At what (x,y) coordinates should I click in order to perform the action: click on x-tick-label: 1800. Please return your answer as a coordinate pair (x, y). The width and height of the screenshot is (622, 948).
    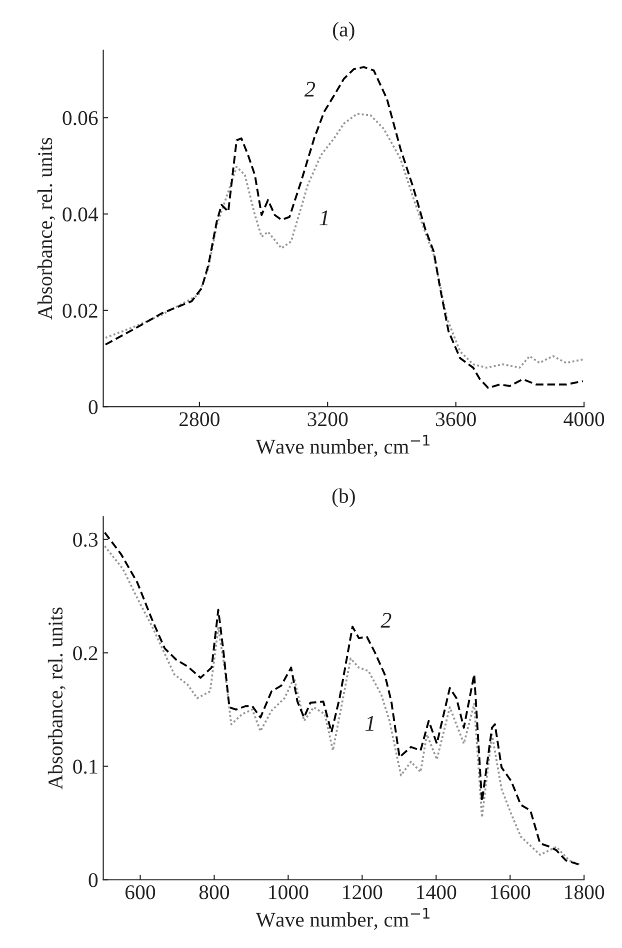
    Looking at the image, I should click on (584, 892).